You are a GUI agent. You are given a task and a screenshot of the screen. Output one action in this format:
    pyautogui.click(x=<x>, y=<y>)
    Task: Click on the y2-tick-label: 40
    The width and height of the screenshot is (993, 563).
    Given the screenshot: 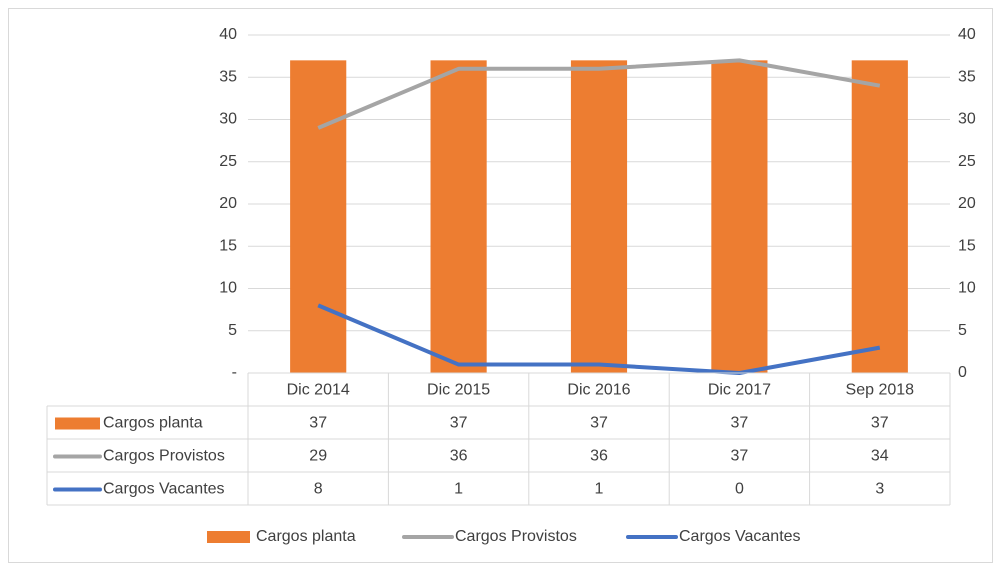 What is the action you would take?
    pyautogui.click(x=967, y=34)
    